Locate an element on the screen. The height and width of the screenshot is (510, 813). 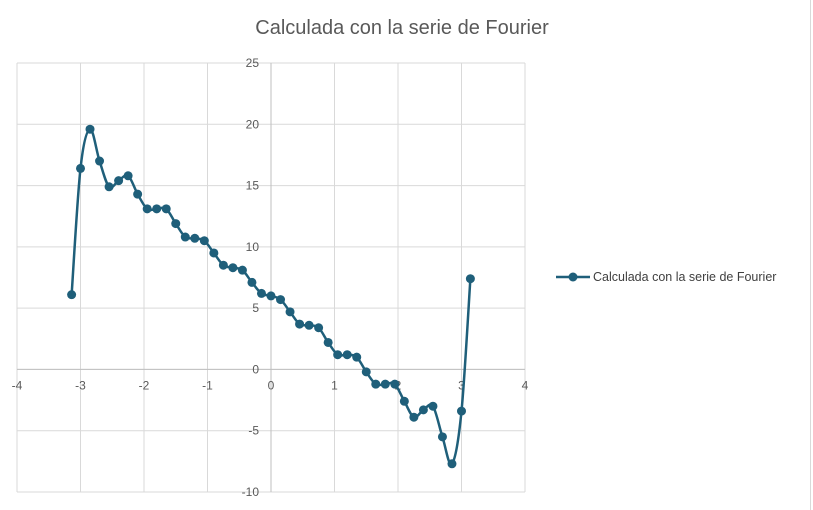
x-tick-label: -2 is located at coordinates (144, 385).